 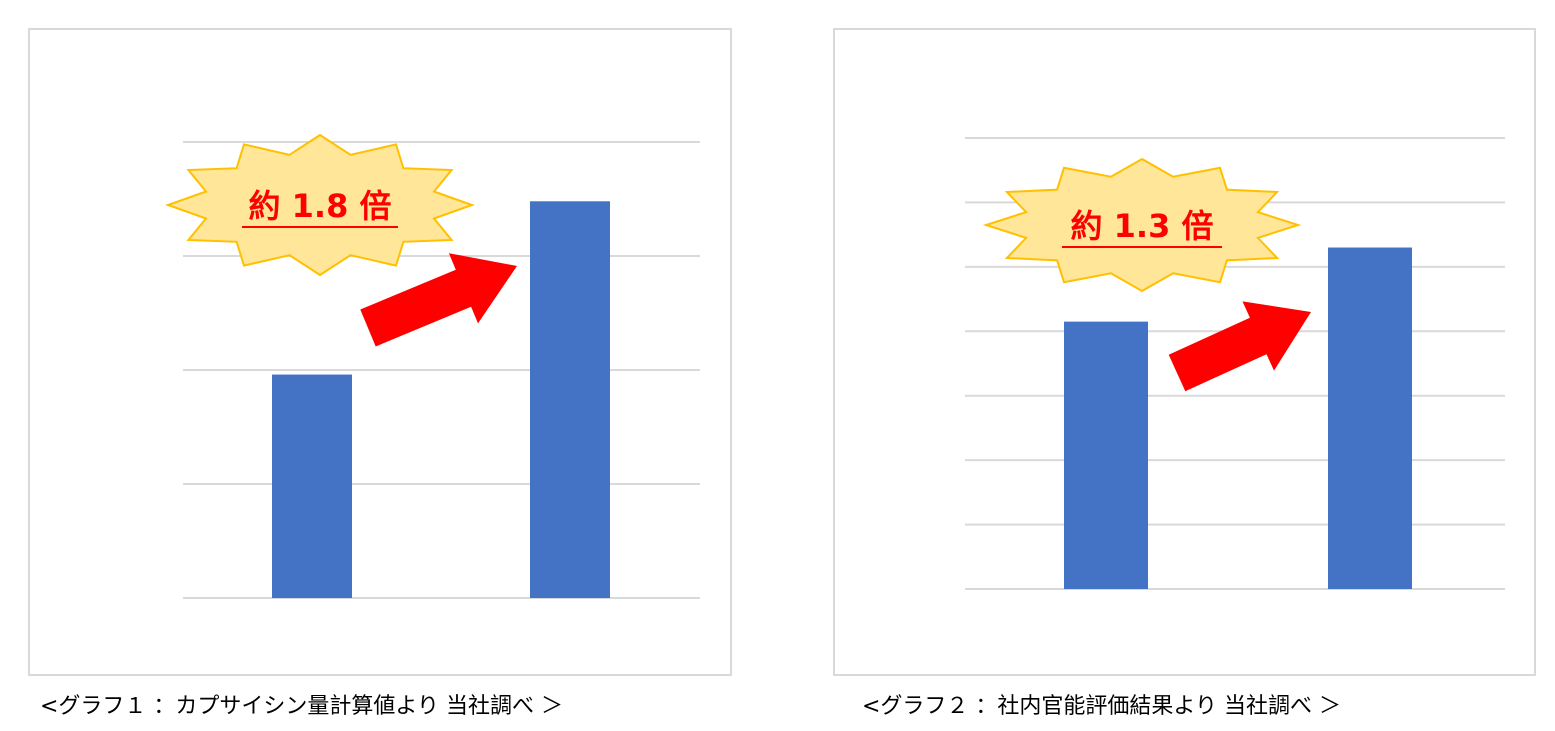 What do you see at coordinates (1101, 706) in the screenshot?
I see `chart-caption-2: <グラフ２ ：社内官能評価結果より 当社調べ ＞` at bounding box center [1101, 706].